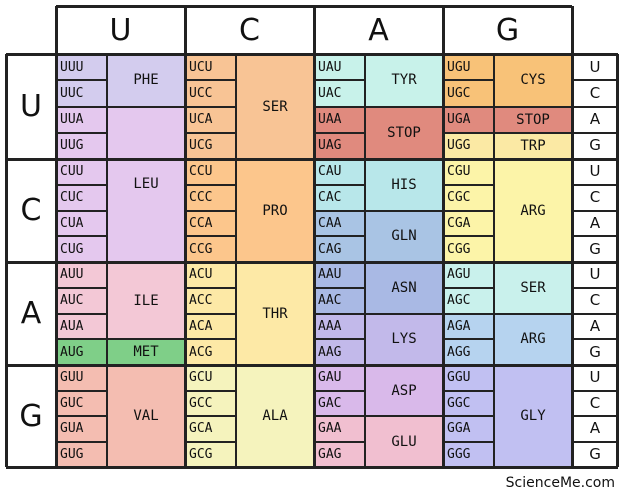 The height and width of the screenshot is (495, 625). What do you see at coordinates (378, 30) in the screenshot?
I see `column-header-a: A` at bounding box center [378, 30].